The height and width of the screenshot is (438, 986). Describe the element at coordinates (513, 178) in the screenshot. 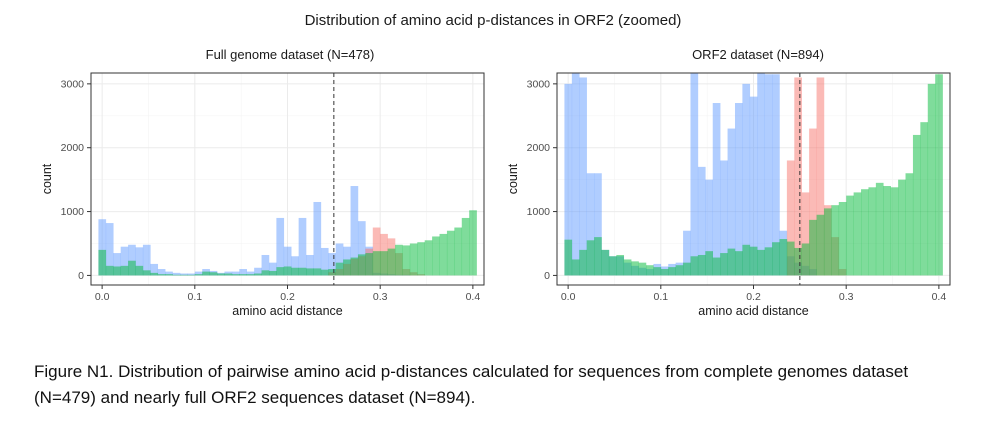

I see `y-axis-title-orf2: count` at that location.